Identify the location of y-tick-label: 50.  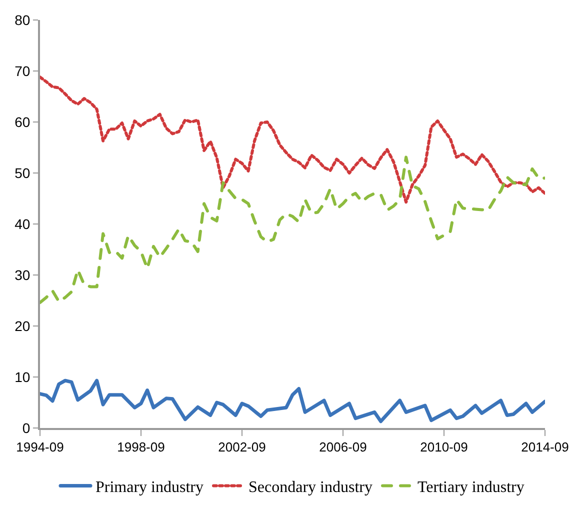
(22, 172).